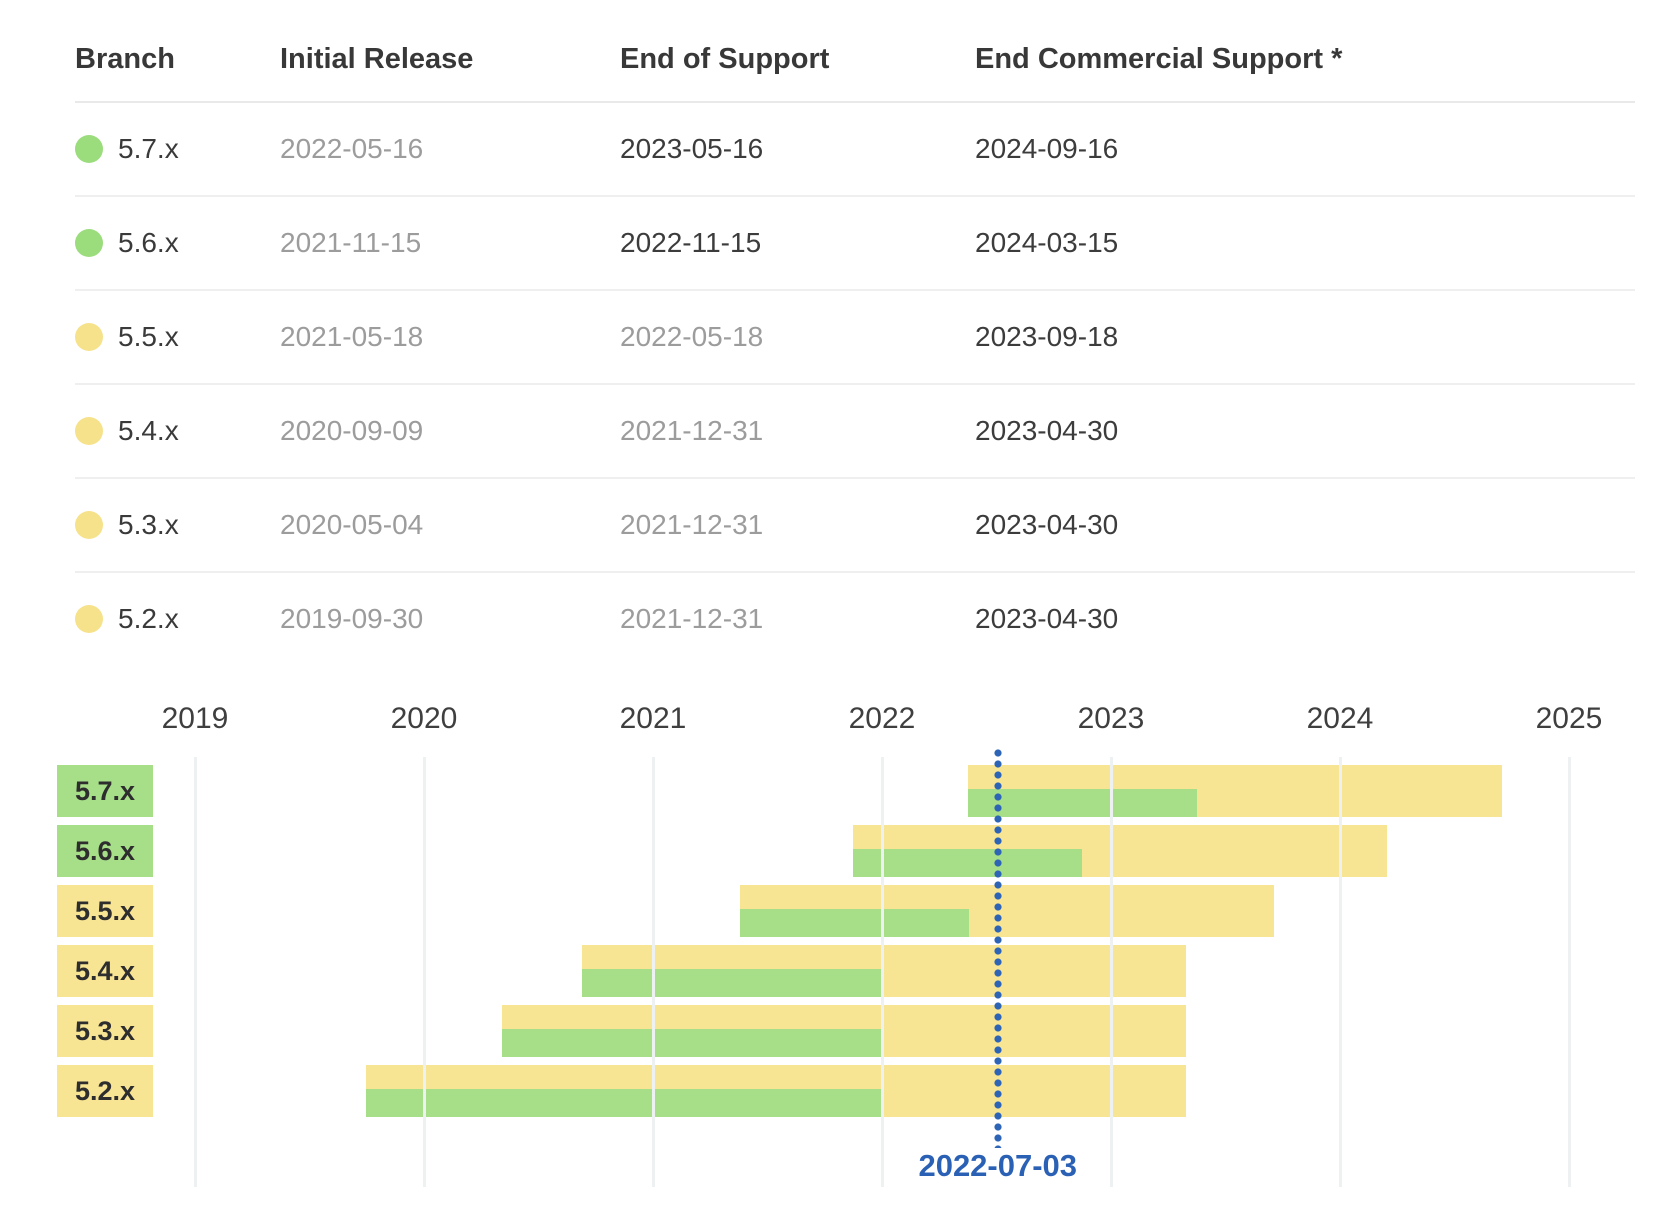 Image resolution: width=1676 pixels, height=1232 pixels. I want to click on branch-cell: 5.3.x, so click(177, 525).